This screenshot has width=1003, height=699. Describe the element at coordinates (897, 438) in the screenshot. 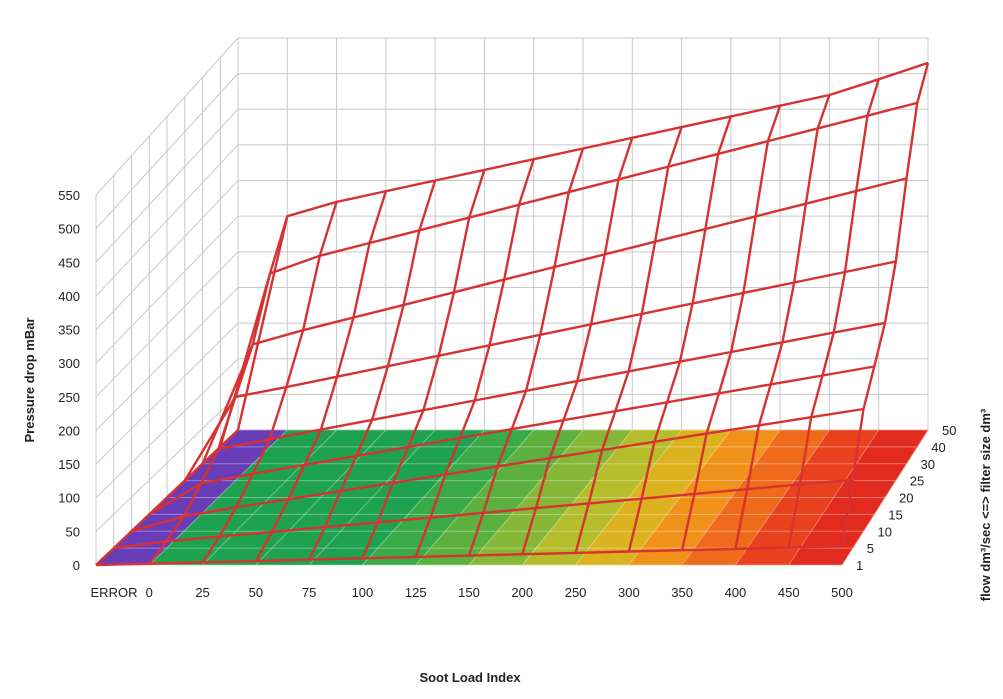

I see `floor-cell` at that location.